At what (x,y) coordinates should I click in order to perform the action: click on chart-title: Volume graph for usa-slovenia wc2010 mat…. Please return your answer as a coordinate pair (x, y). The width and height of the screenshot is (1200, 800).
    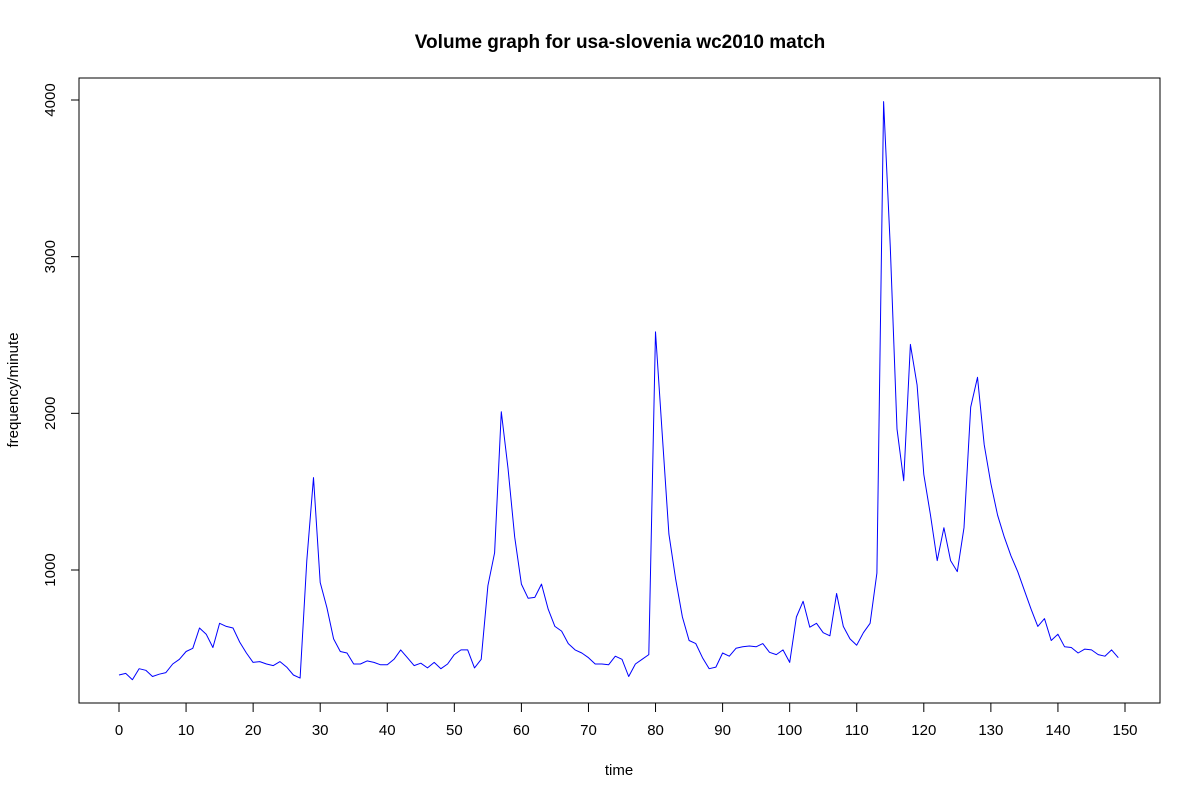
    Looking at the image, I should click on (620, 42).